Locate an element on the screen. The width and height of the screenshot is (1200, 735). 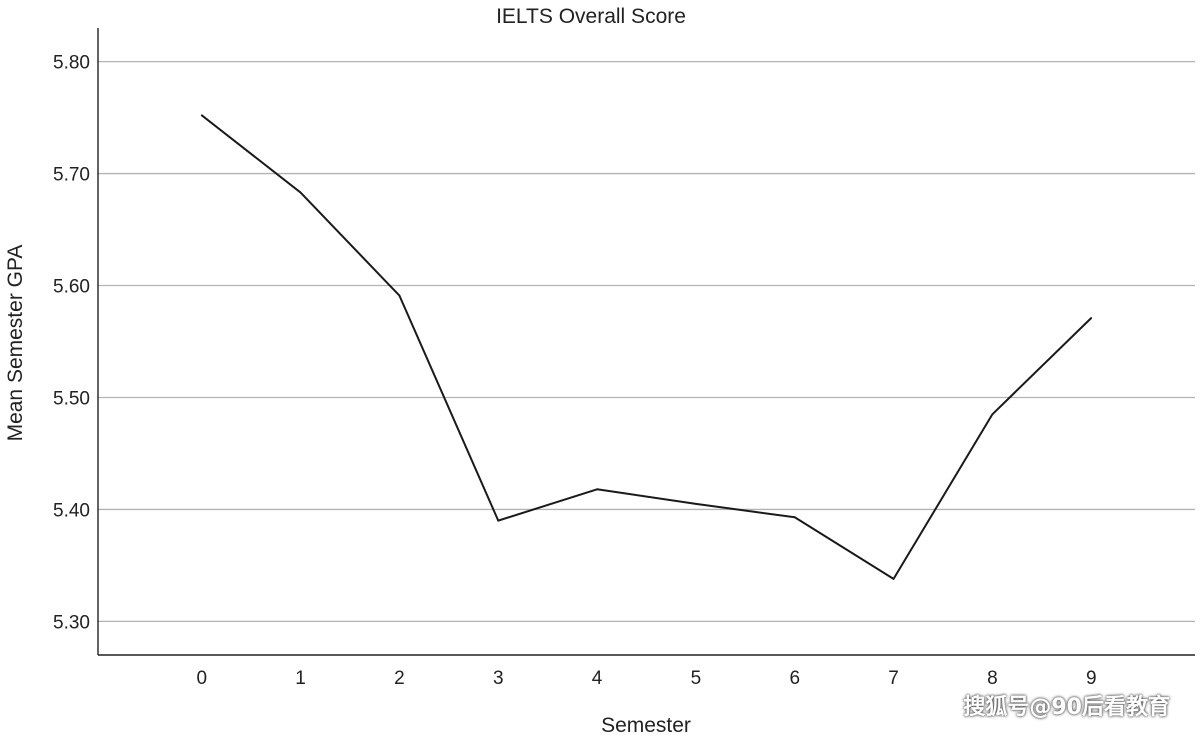
y-tick-label: 5.40 is located at coordinates (71, 510).